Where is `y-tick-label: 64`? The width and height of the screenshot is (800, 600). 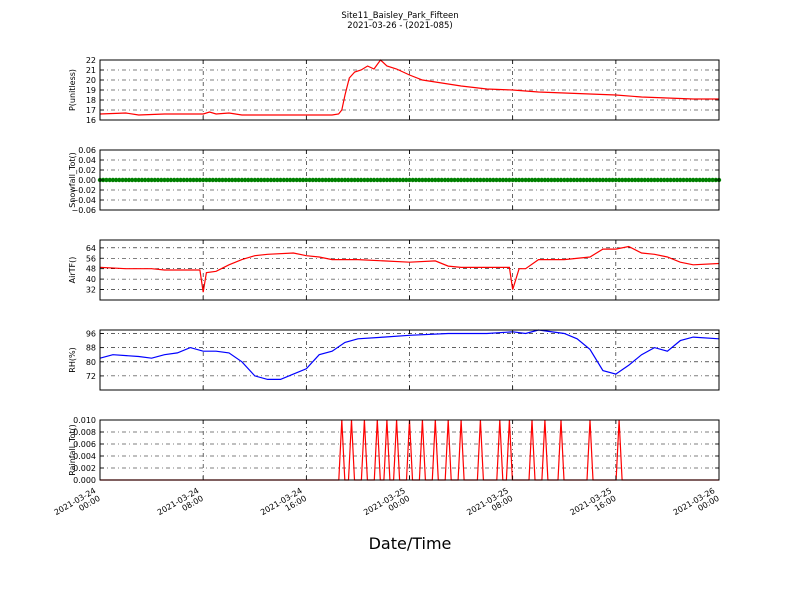
y-tick-label: 64 is located at coordinates (91, 248).